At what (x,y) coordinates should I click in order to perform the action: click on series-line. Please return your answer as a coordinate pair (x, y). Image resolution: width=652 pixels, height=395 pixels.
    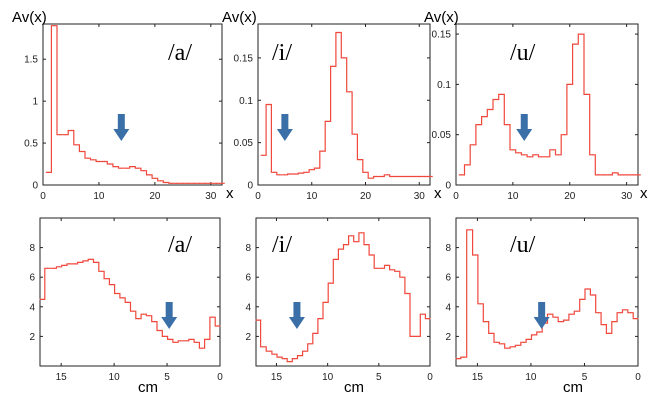
    Looking at the image, I should click on (130, 303).